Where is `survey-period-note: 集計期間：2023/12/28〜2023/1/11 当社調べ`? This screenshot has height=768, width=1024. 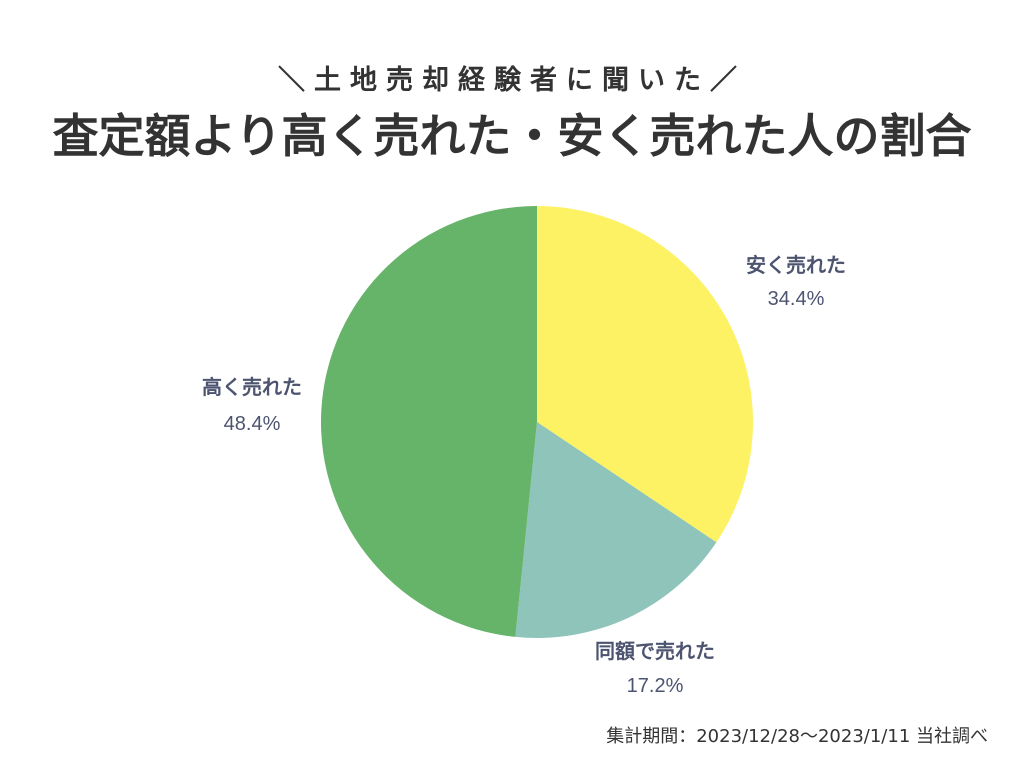
survey-period-note: 集計期間：2023/12/28〜2023/1/11 当社調べ is located at coordinates (797, 736).